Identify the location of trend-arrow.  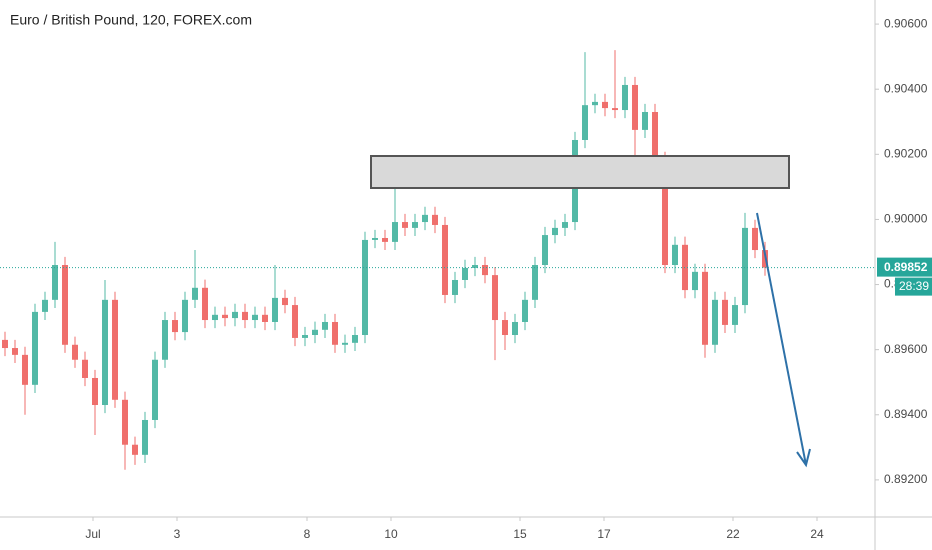
(783, 340).